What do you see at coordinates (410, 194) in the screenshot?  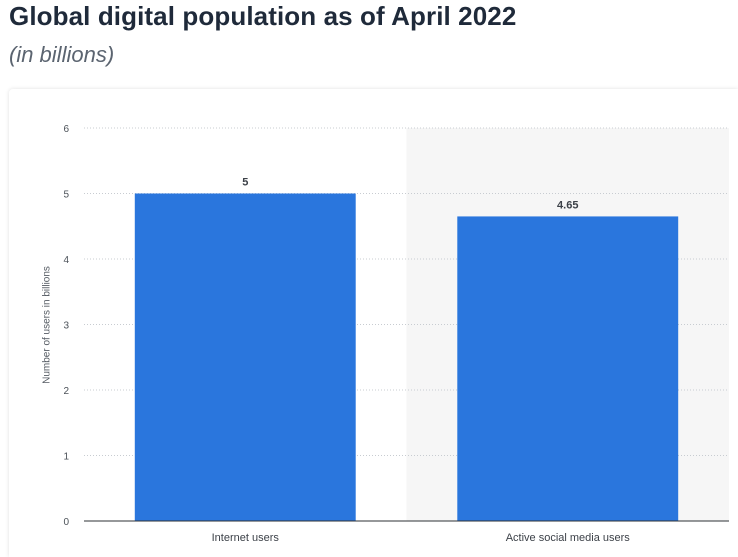 I see `data-labels: 54.65` at bounding box center [410, 194].